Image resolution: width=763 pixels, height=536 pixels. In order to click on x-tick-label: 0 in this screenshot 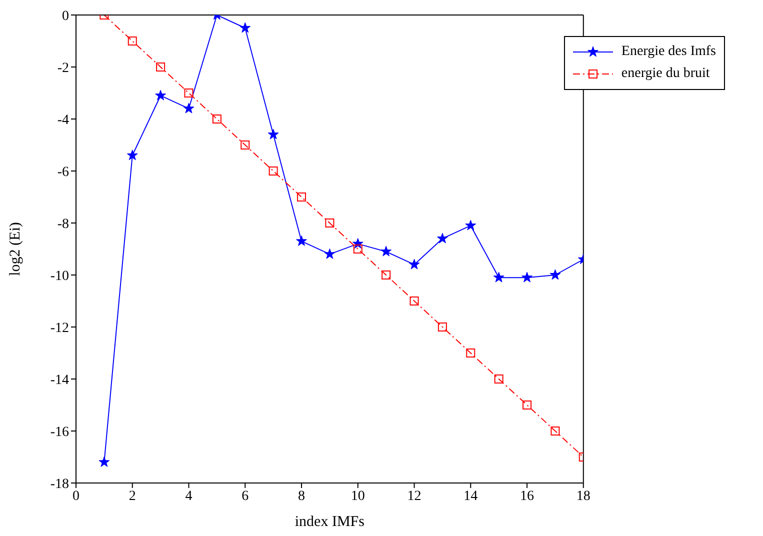, I will do `click(76, 496)`.